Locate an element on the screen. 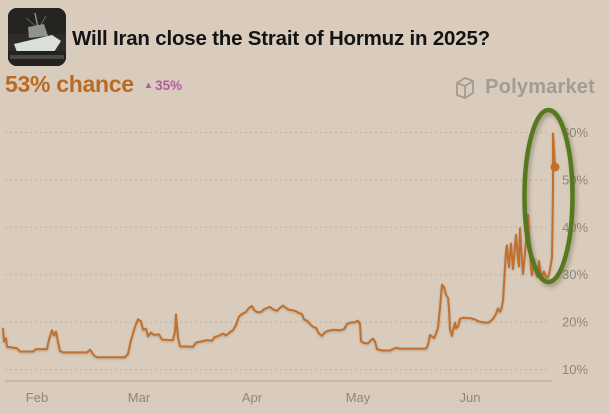 This screenshot has width=609, height=414. warship-photo-icon is located at coordinates (37, 37).